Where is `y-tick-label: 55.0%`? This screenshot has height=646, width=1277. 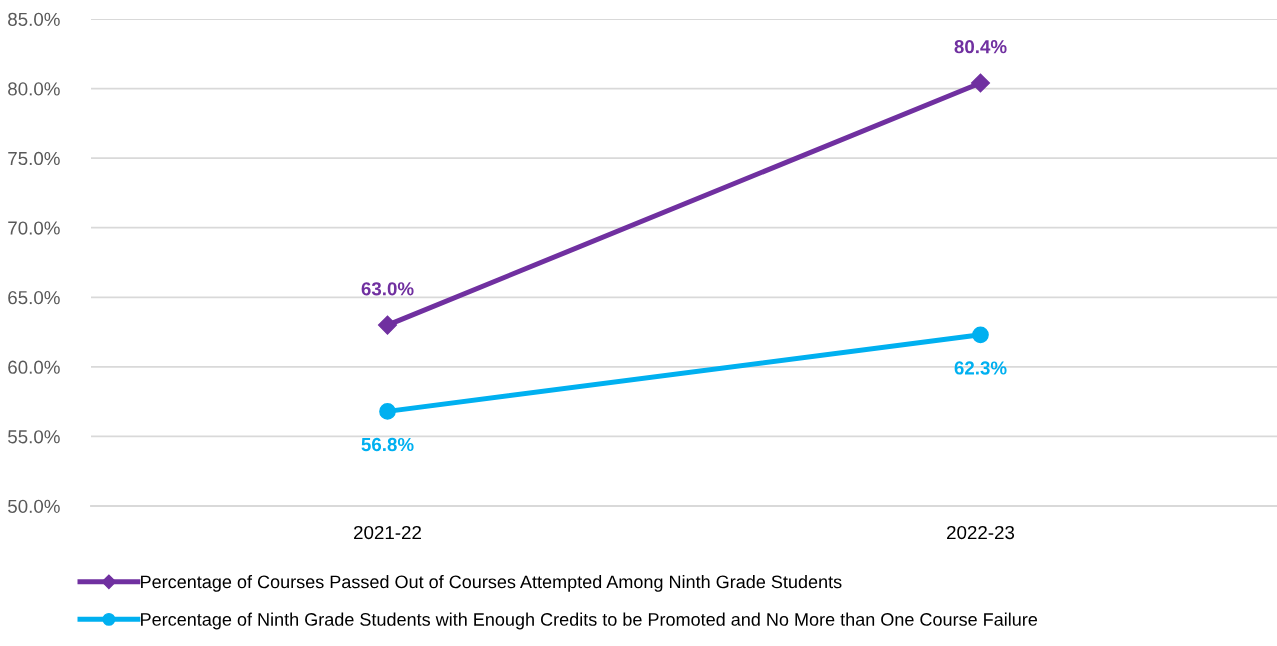 y-tick-label: 55.0% is located at coordinates (34, 437).